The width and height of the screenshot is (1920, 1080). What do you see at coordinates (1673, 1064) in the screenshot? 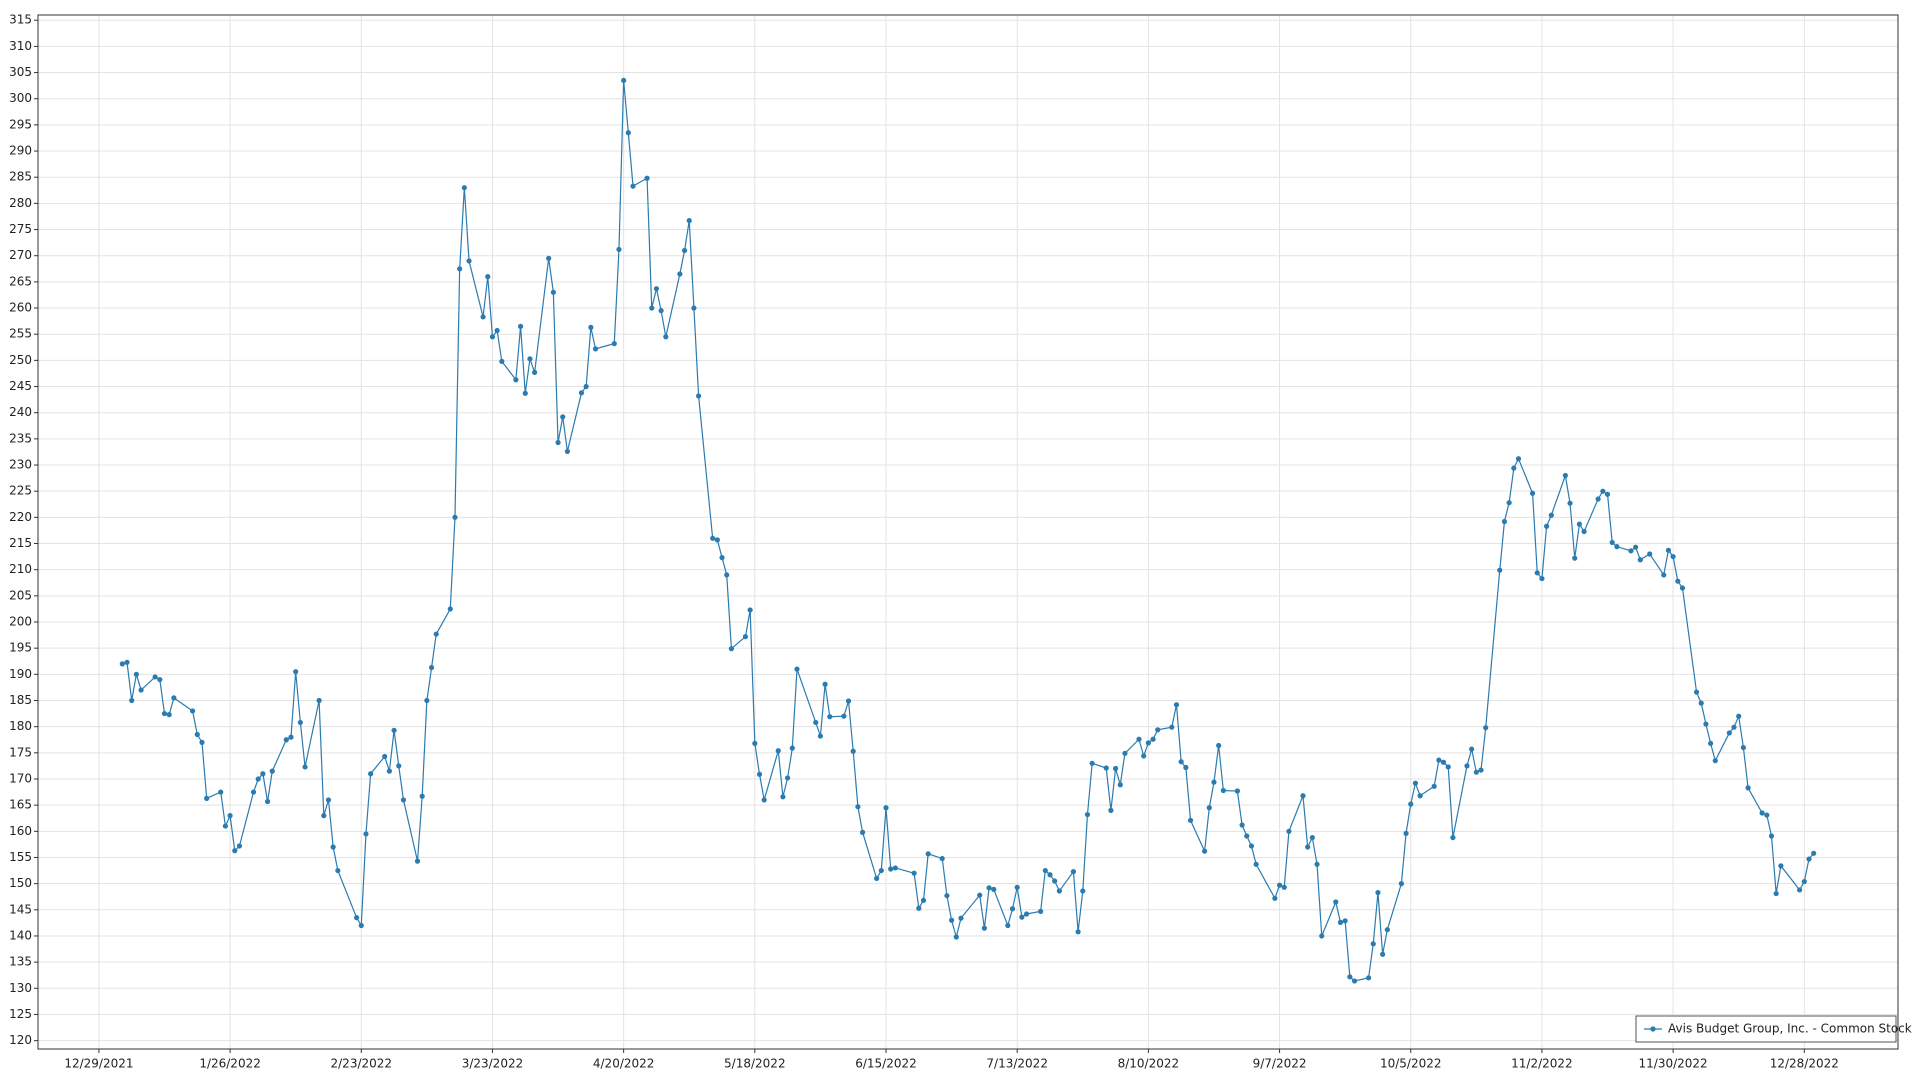
I see `x-tick-label: 11/30/2022` at bounding box center [1673, 1064].